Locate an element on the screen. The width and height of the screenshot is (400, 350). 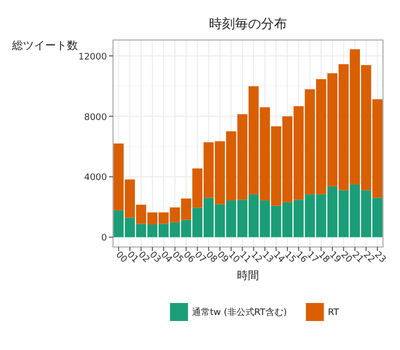
x-tick-label: 00 is located at coordinates (121, 258).